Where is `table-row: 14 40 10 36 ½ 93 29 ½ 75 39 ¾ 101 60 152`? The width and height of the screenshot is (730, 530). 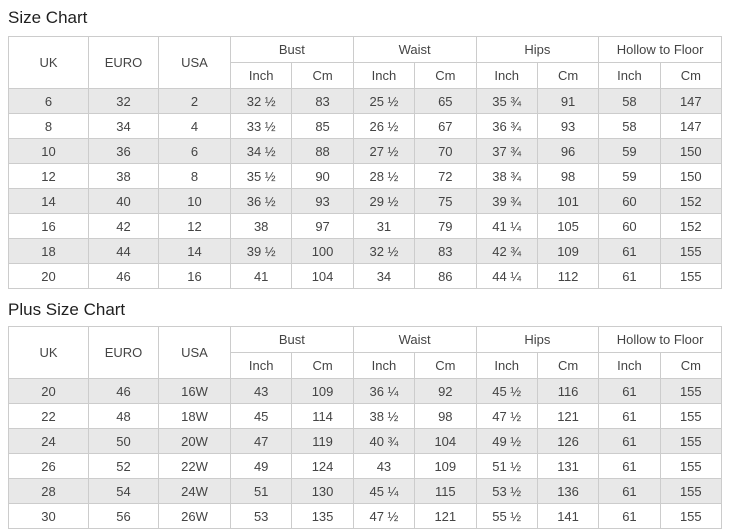
table-row: 14 40 10 36 ½ 93 29 ½ 75 39 ¾ 101 60 152 is located at coordinates (365, 201).